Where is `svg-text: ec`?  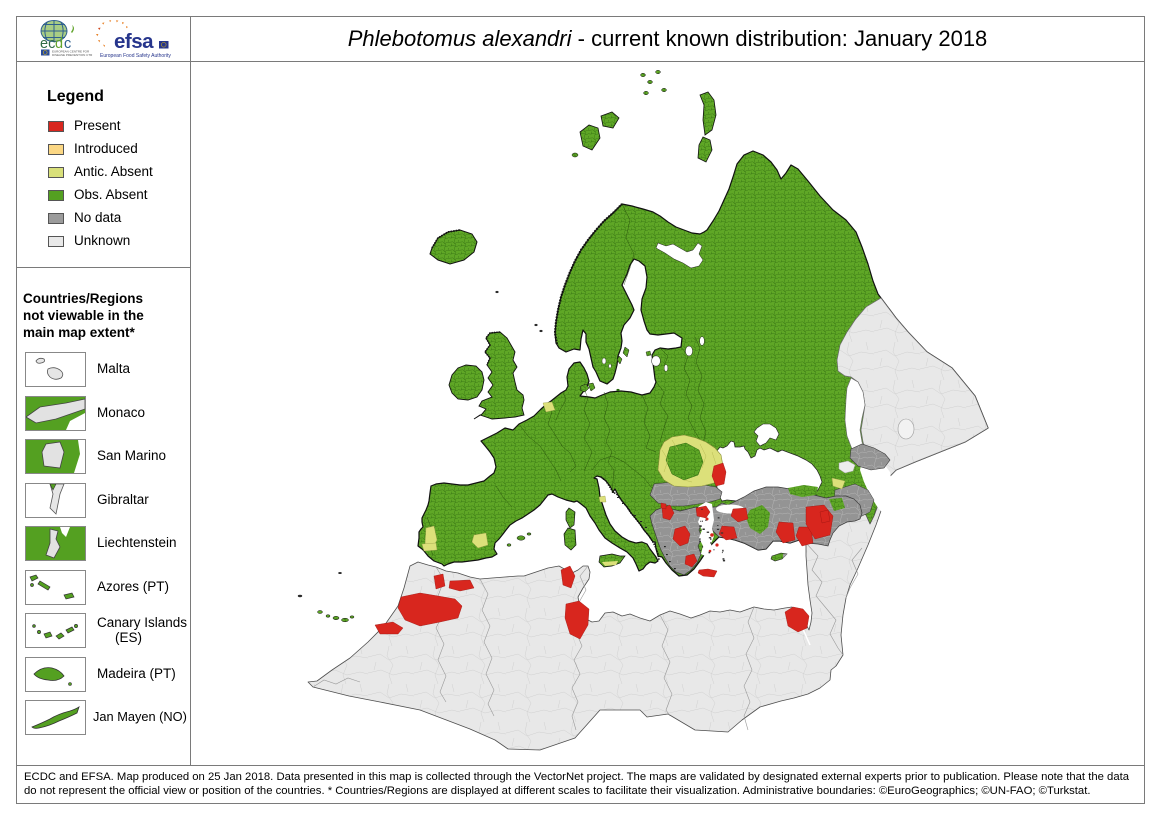
svg-text: ec is located at coordinates (47, 44).